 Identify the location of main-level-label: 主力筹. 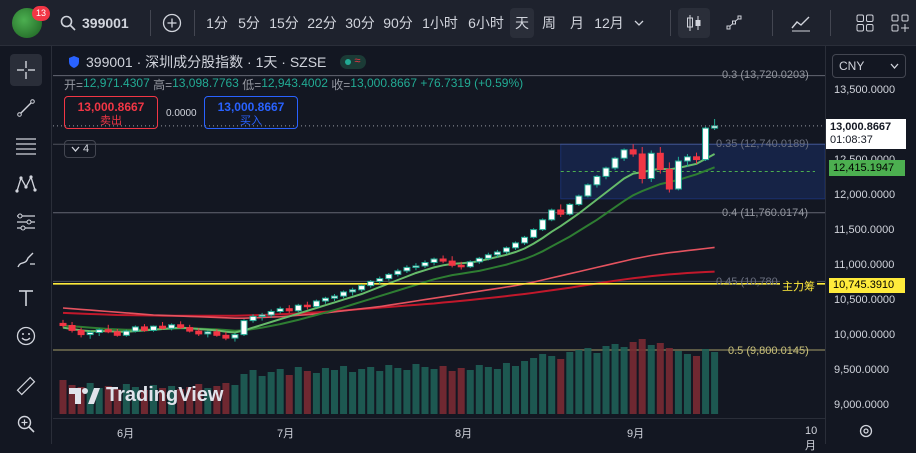
(798, 286).